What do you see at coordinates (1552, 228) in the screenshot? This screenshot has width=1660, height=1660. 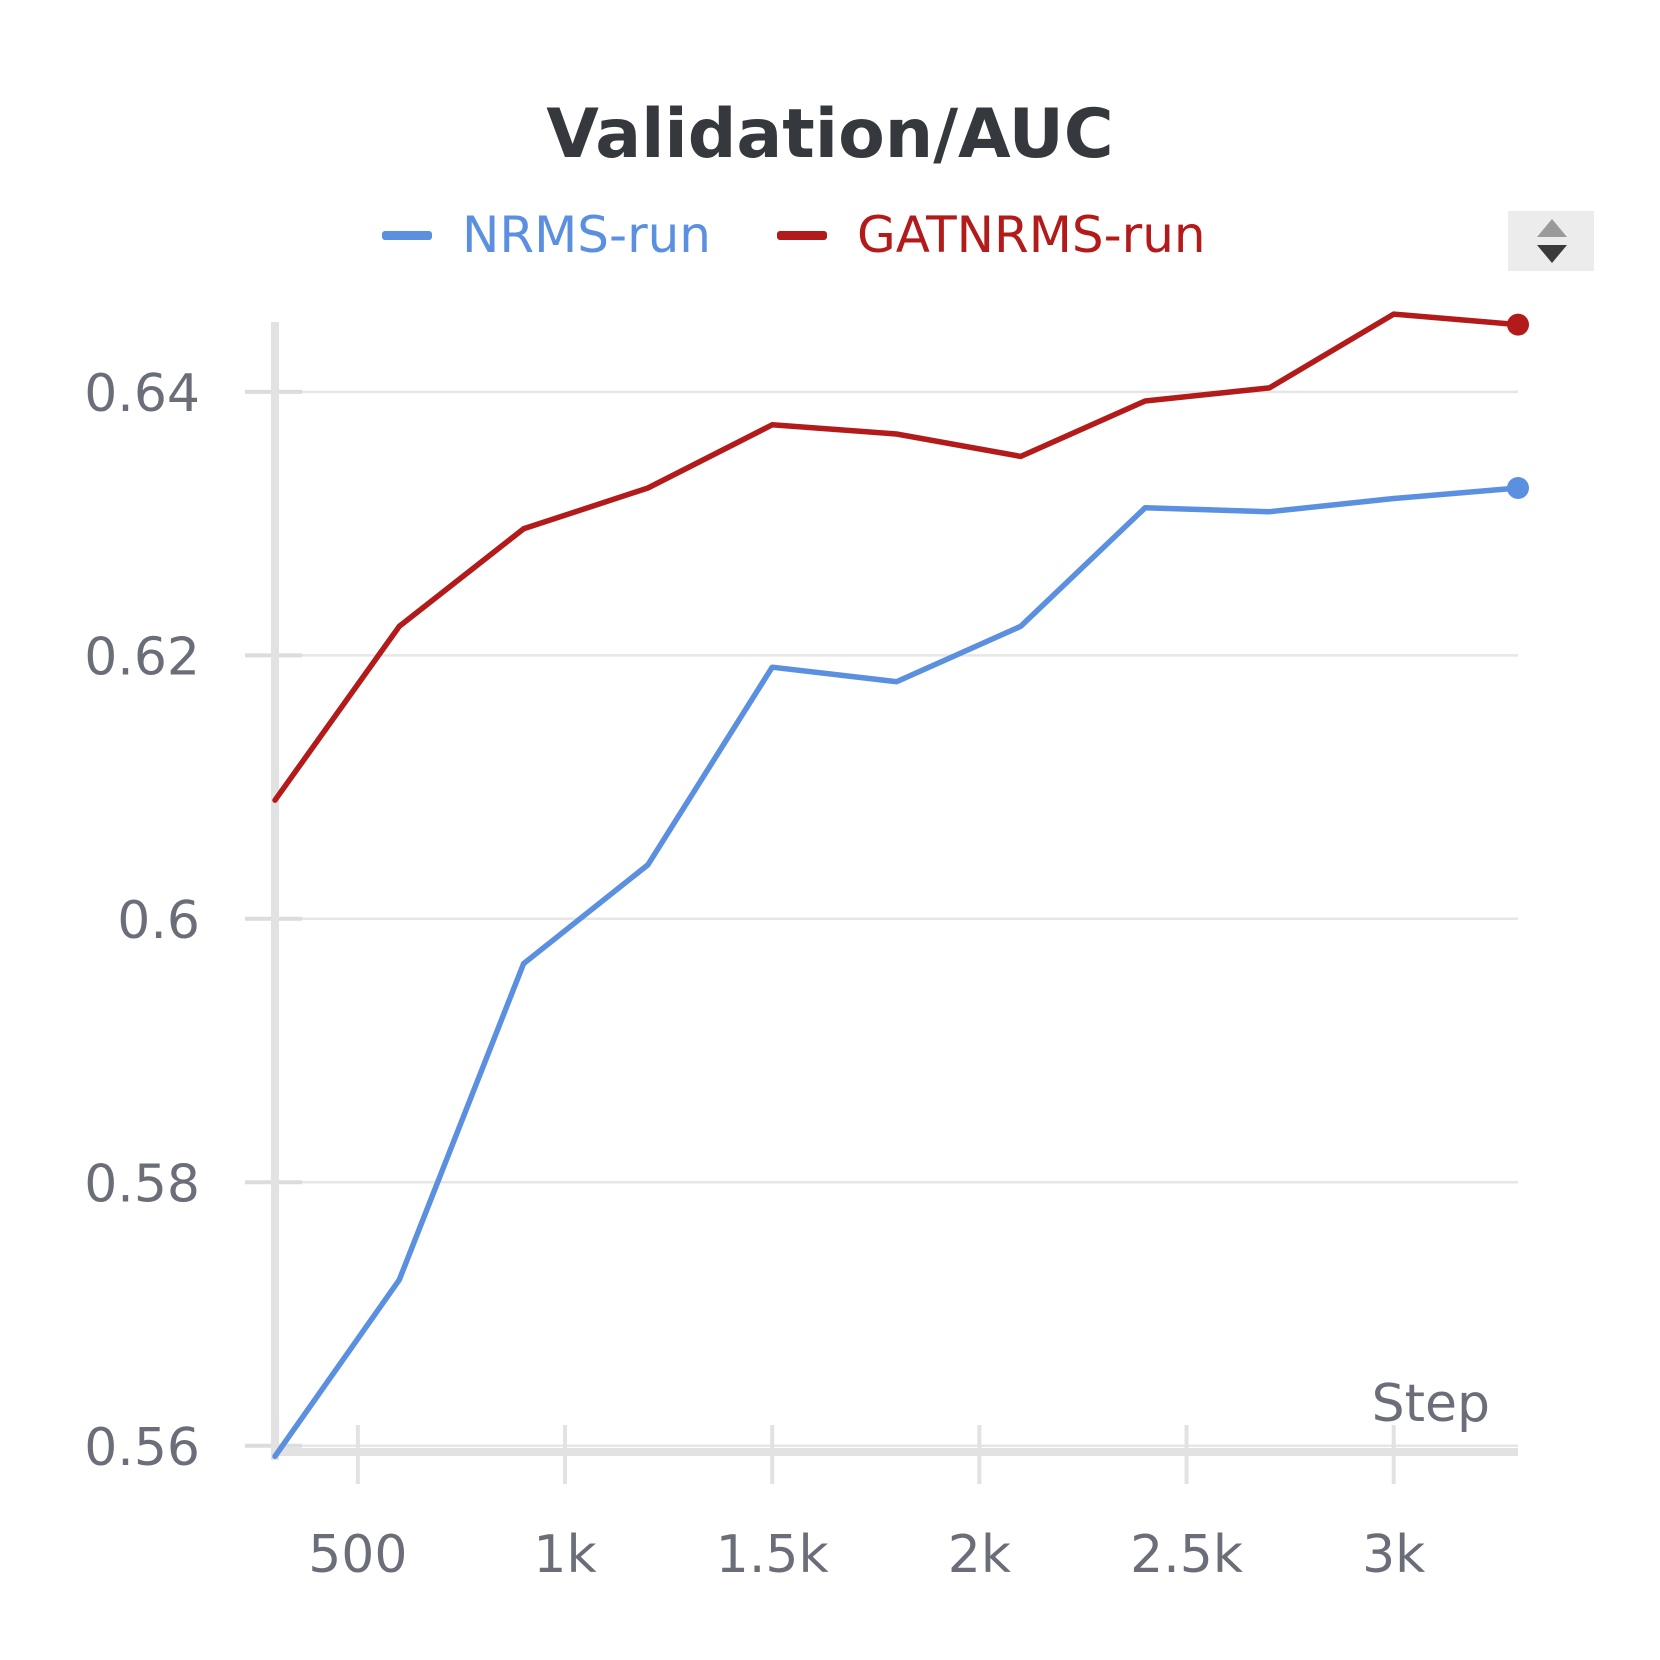 I see `caret-up-icon` at bounding box center [1552, 228].